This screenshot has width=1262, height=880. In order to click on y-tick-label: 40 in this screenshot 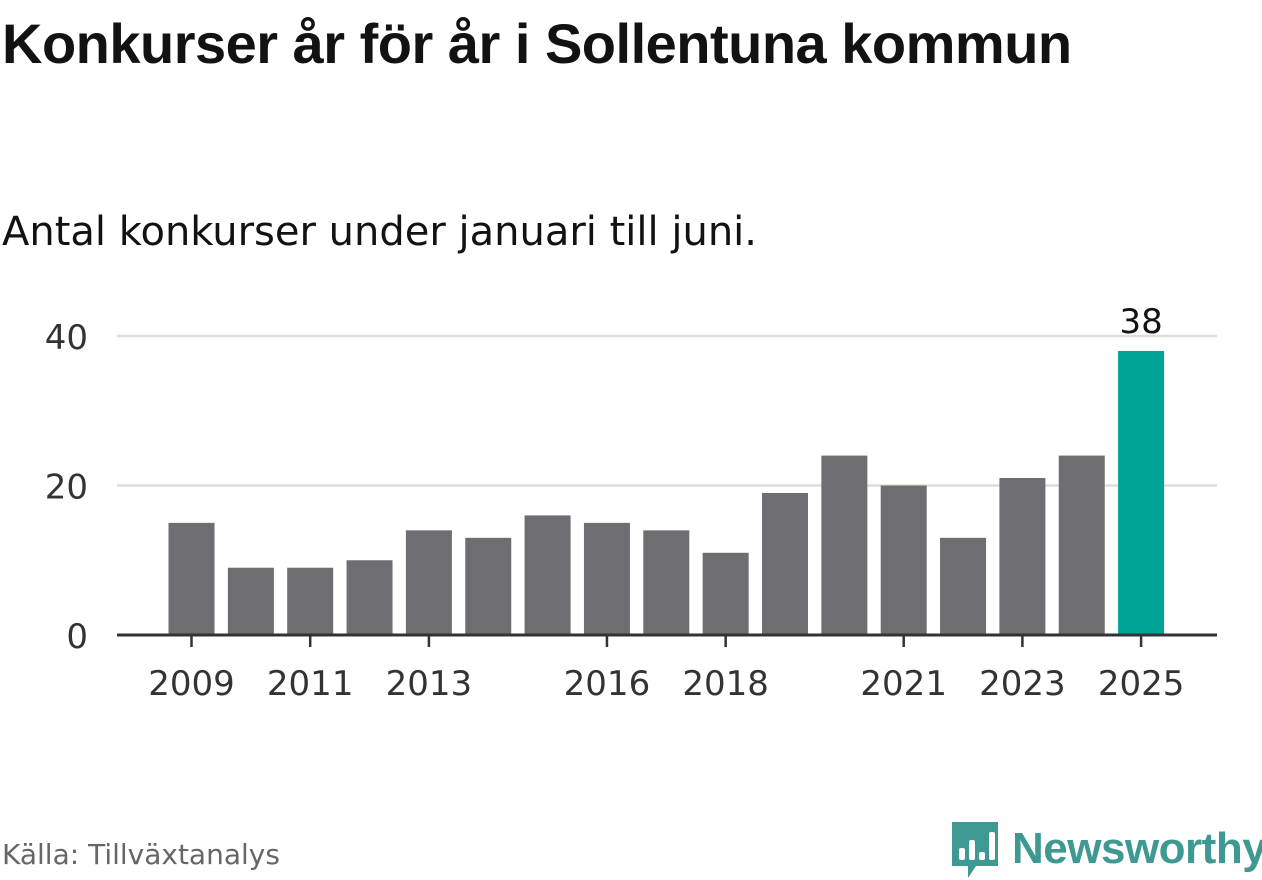, I will do `click(66, 338)`.